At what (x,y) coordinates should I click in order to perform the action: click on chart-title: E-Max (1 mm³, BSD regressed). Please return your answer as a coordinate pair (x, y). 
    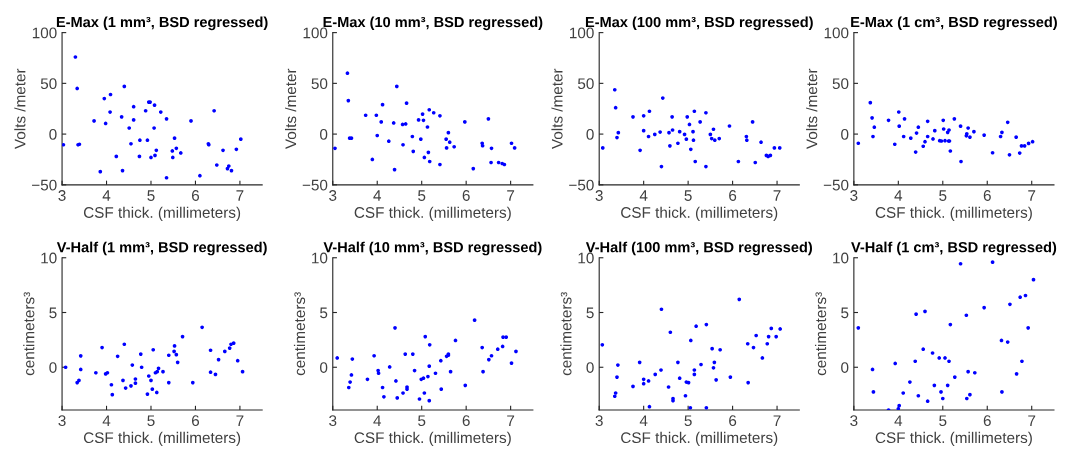
    Looking at the image, I should click on (162, 23).